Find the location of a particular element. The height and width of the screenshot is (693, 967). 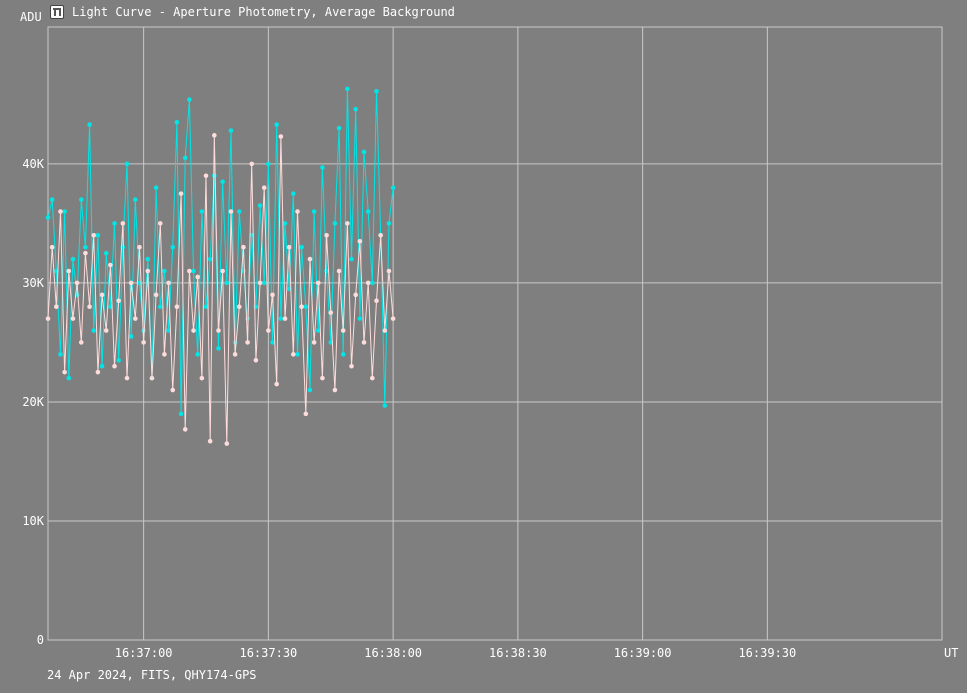

y-tick-label: 40K is located at coordinates (33, 164).